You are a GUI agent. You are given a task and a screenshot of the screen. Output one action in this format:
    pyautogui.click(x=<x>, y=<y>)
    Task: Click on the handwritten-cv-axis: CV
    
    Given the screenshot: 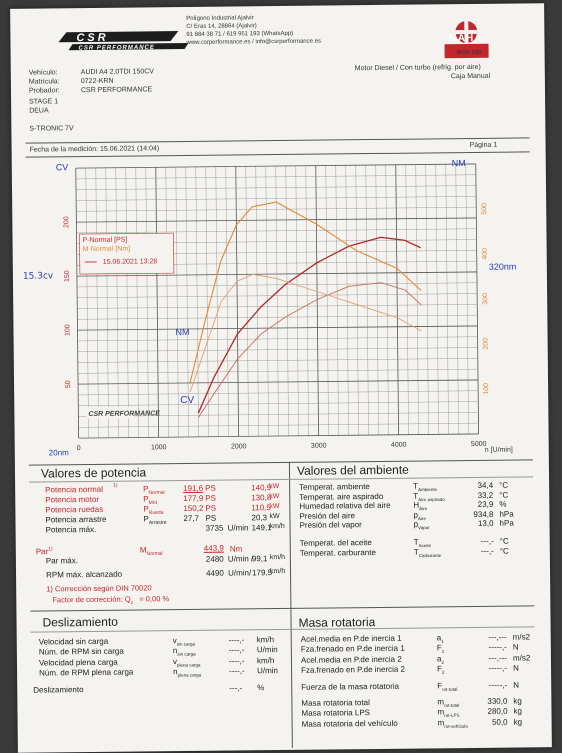 What is the action you would take?
    pyautogui.click(x=62, y=167)
    